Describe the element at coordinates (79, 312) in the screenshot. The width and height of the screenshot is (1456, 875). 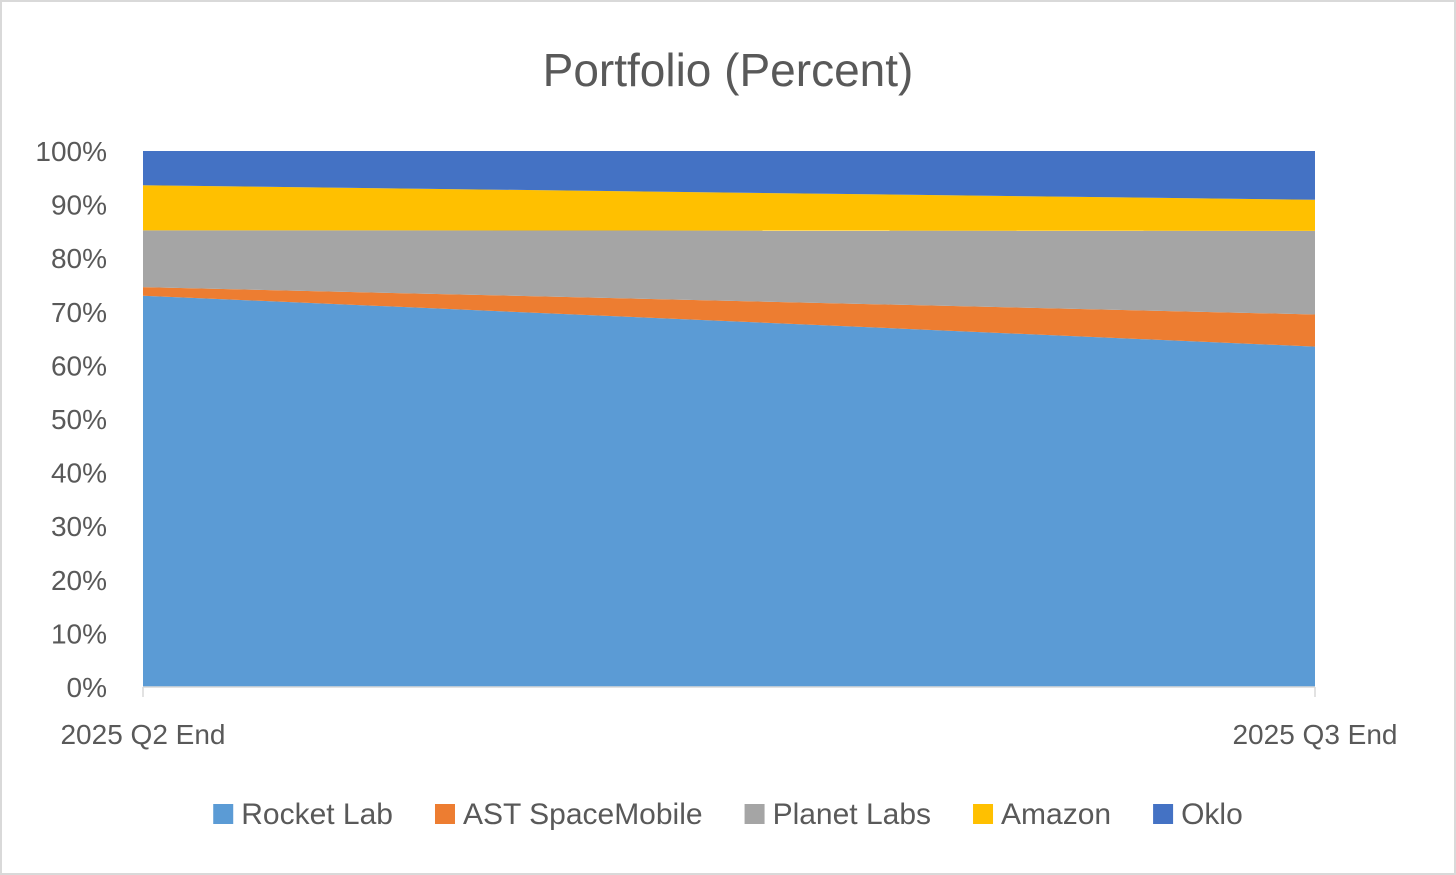
I see `y-tick-label: 70%` at that location.